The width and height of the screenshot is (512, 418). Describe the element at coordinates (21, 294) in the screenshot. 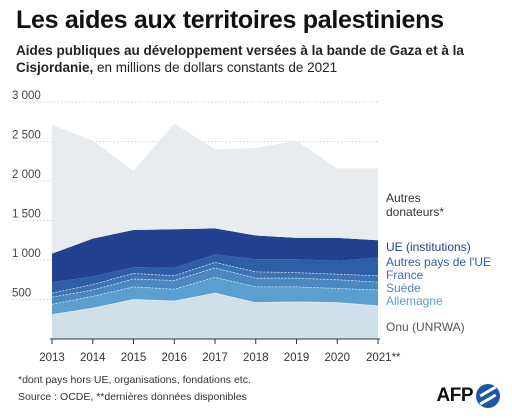

I see `y-tick-label: 500` at that location.